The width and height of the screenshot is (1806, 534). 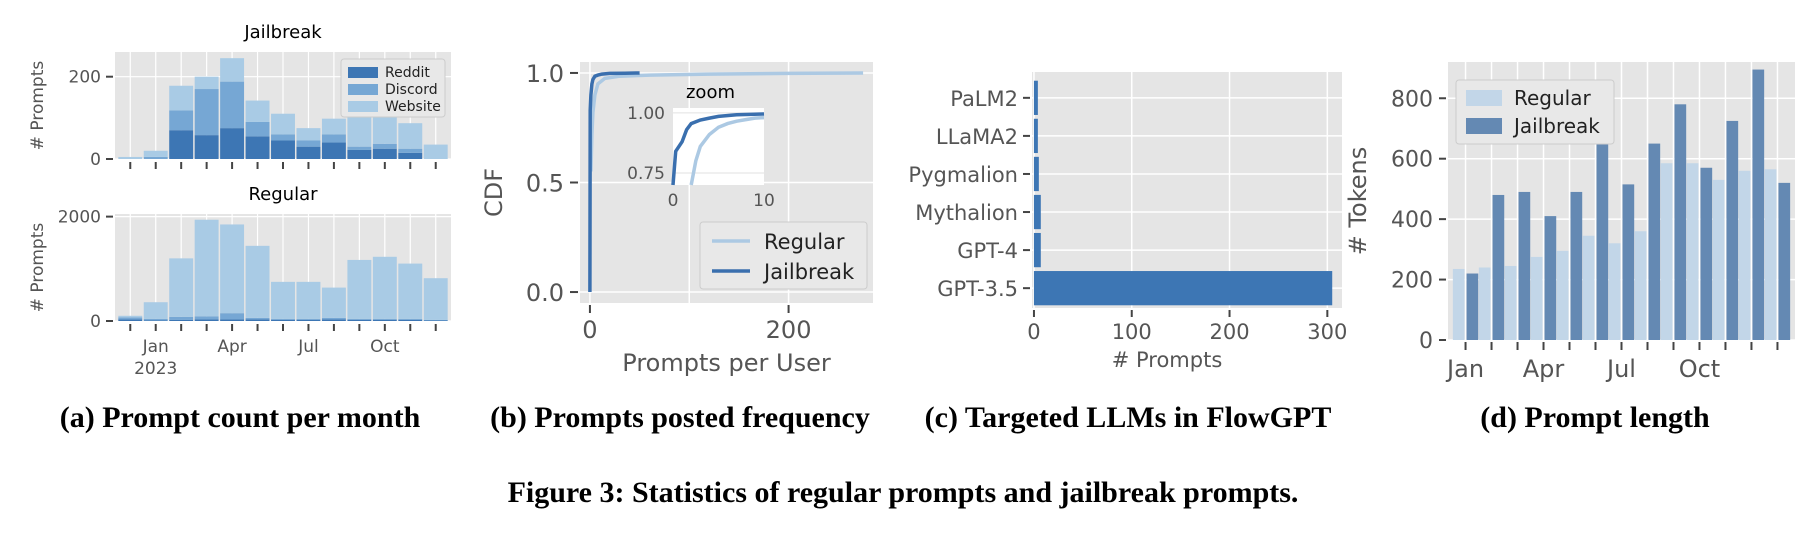 I want to click on inset-y-tick-label: 1.00, so click(x=646, y=114).